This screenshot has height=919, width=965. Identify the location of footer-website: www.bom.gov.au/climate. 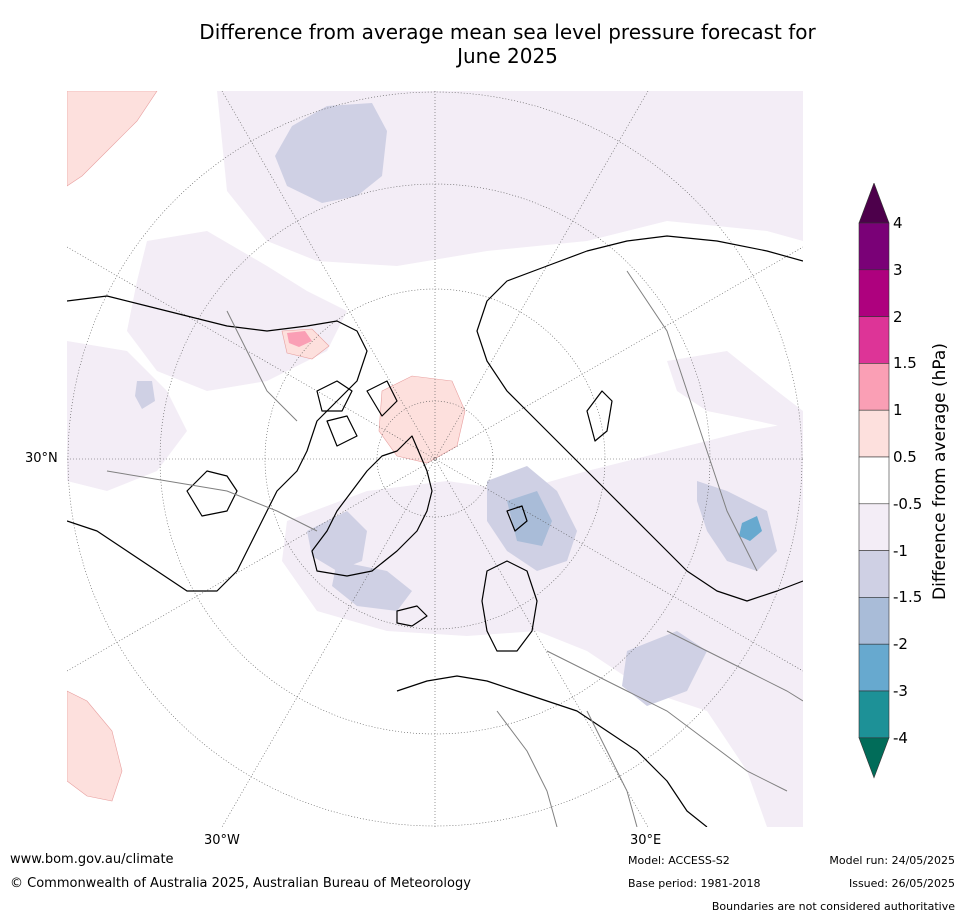
(92, 859).